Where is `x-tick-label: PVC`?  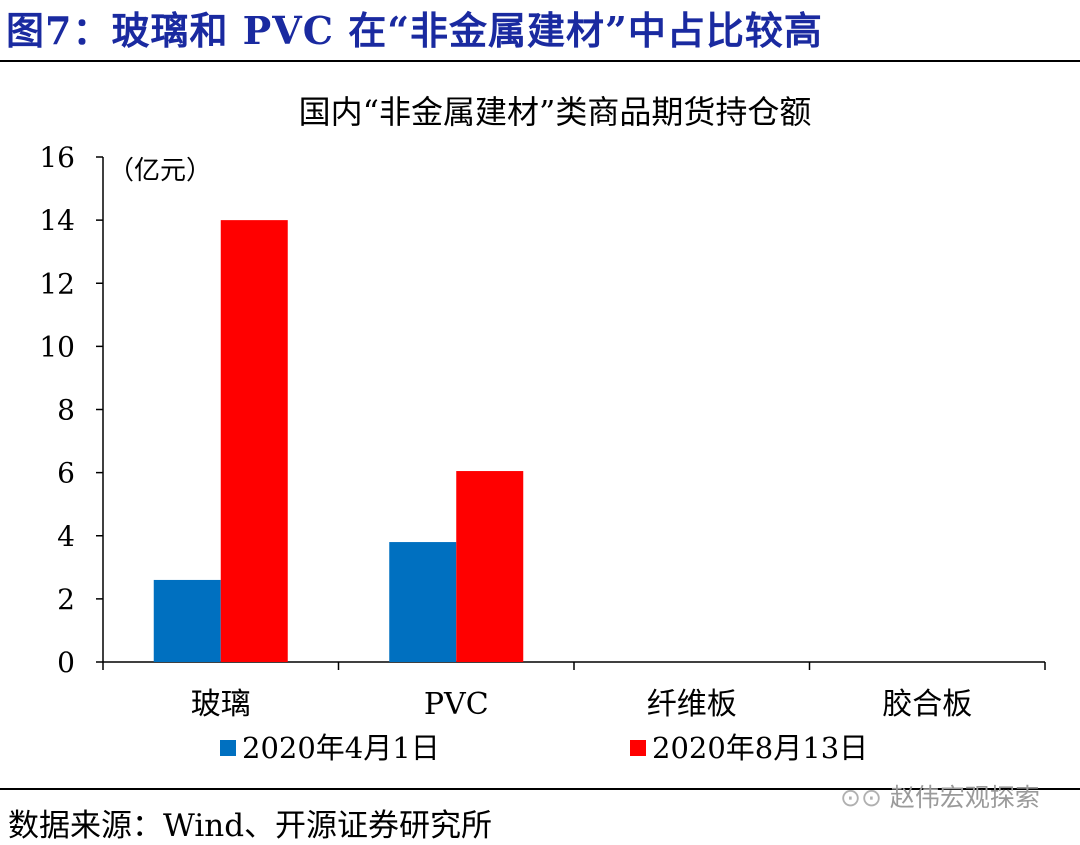 x-tick-label: PVC is located at coordinates (456, 704).